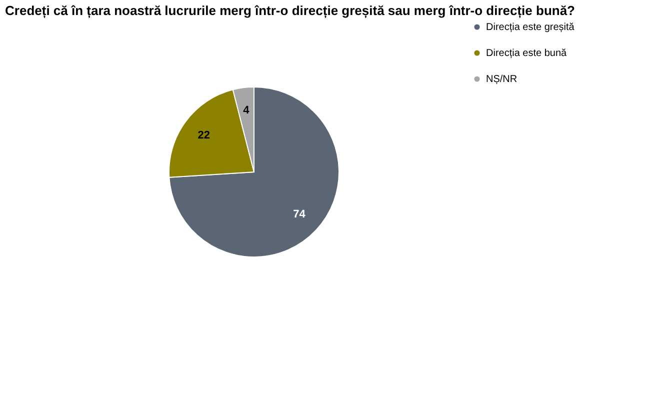 The width and height of the screenshot is (650, 416). What do you see at coordinates (246, 110) in the screenshot?
I see `data-label: 4` at bounding box center [246, 110].